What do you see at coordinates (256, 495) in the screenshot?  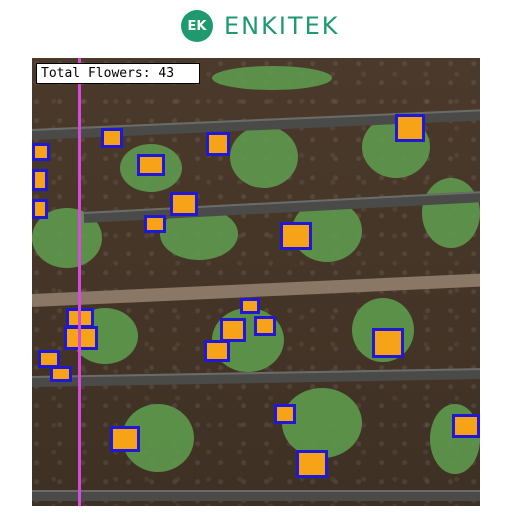 I see `irrigation-pipe` at bounding box center [256, 495].